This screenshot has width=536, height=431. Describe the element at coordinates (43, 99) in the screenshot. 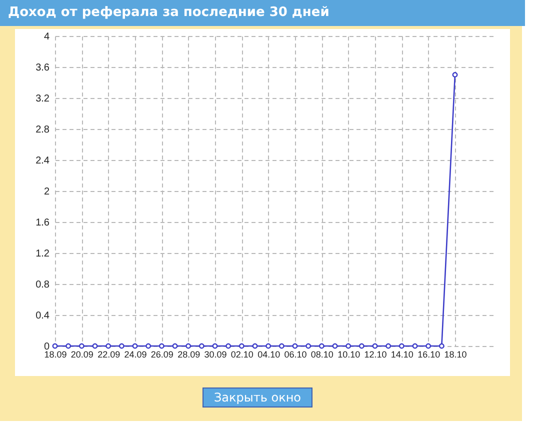

I see `y-tick-label: 3.2` at that location.